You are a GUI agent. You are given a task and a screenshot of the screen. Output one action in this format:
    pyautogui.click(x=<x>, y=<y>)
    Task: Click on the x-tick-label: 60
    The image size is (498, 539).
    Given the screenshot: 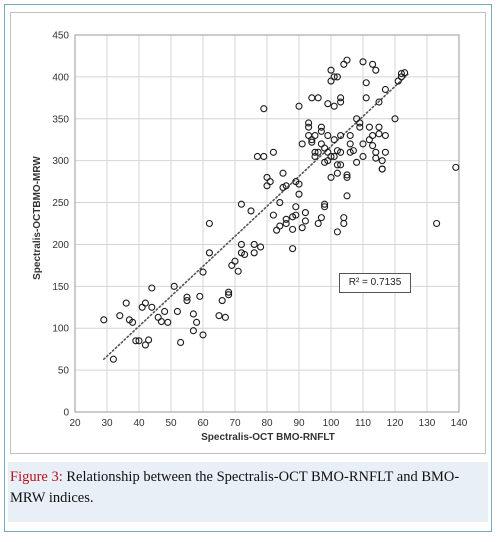 What is the action you would take?
    pyautogui.click(x=203, y=423)
    